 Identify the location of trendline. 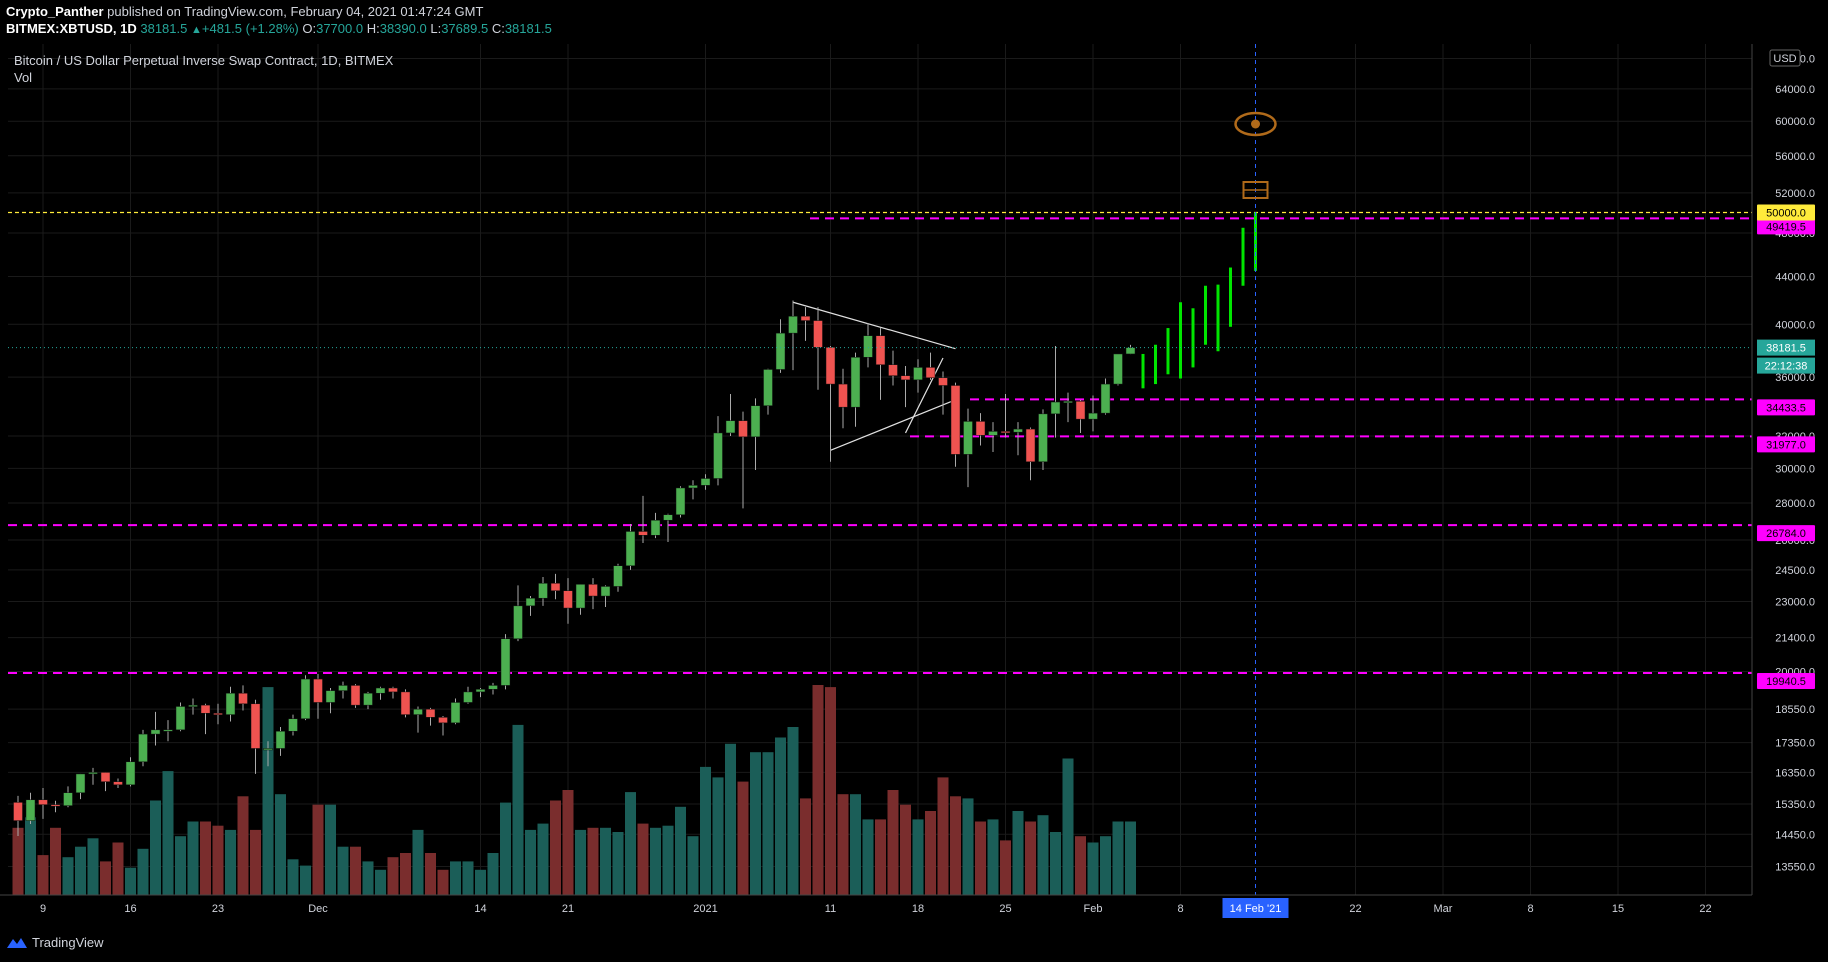
(924, 395).